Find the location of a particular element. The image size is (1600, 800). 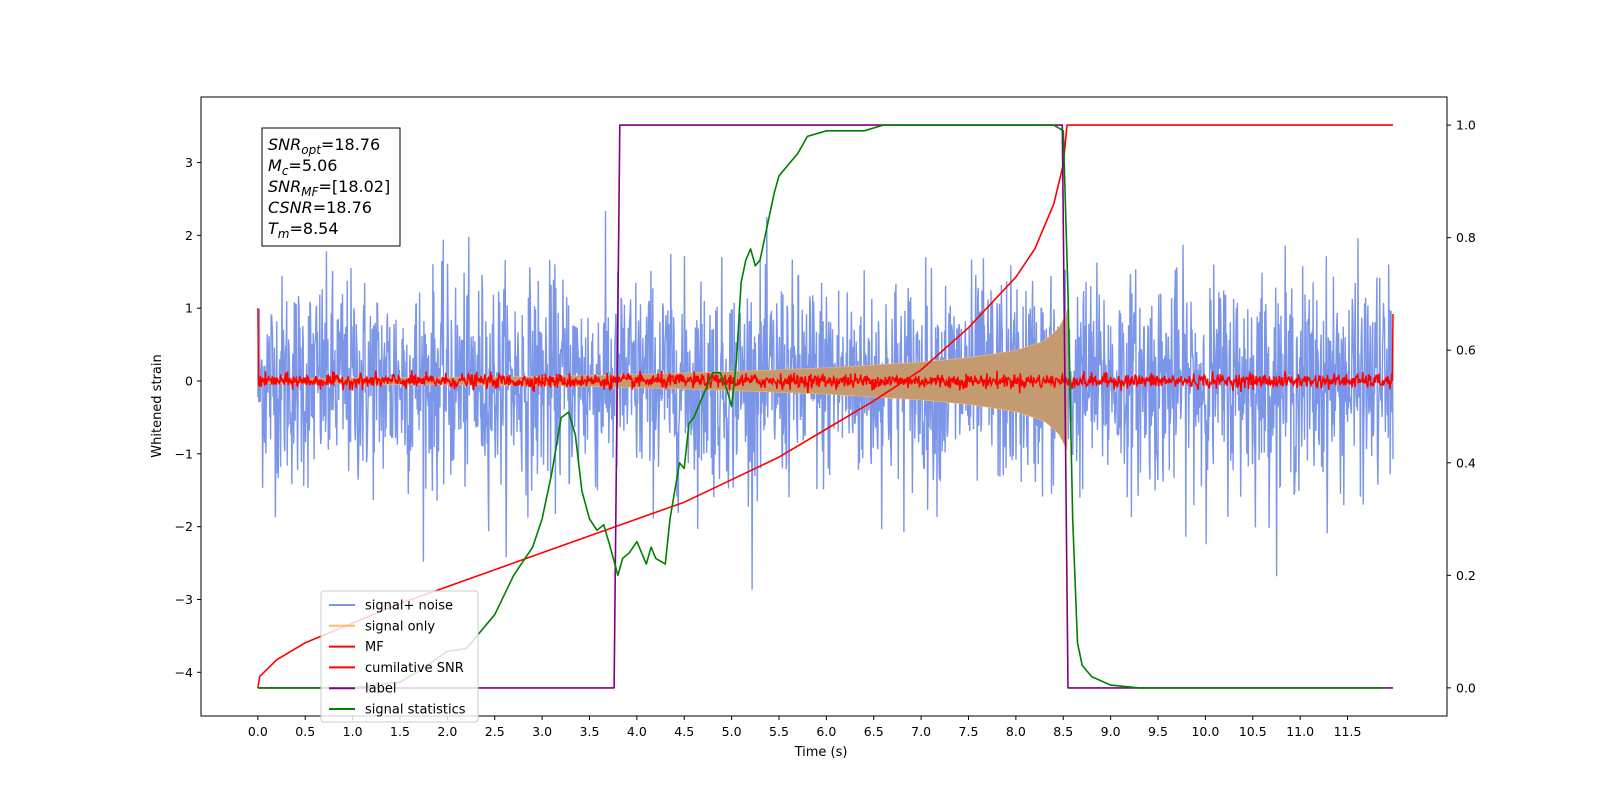

x-tick-label: 1.0 is located at coordinates (353, 731).